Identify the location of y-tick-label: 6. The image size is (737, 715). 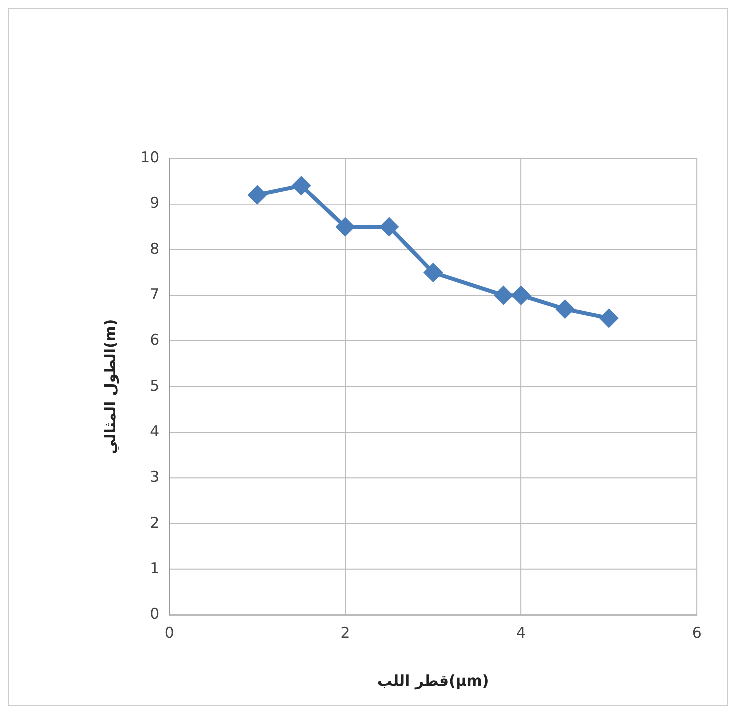
(155, 340).